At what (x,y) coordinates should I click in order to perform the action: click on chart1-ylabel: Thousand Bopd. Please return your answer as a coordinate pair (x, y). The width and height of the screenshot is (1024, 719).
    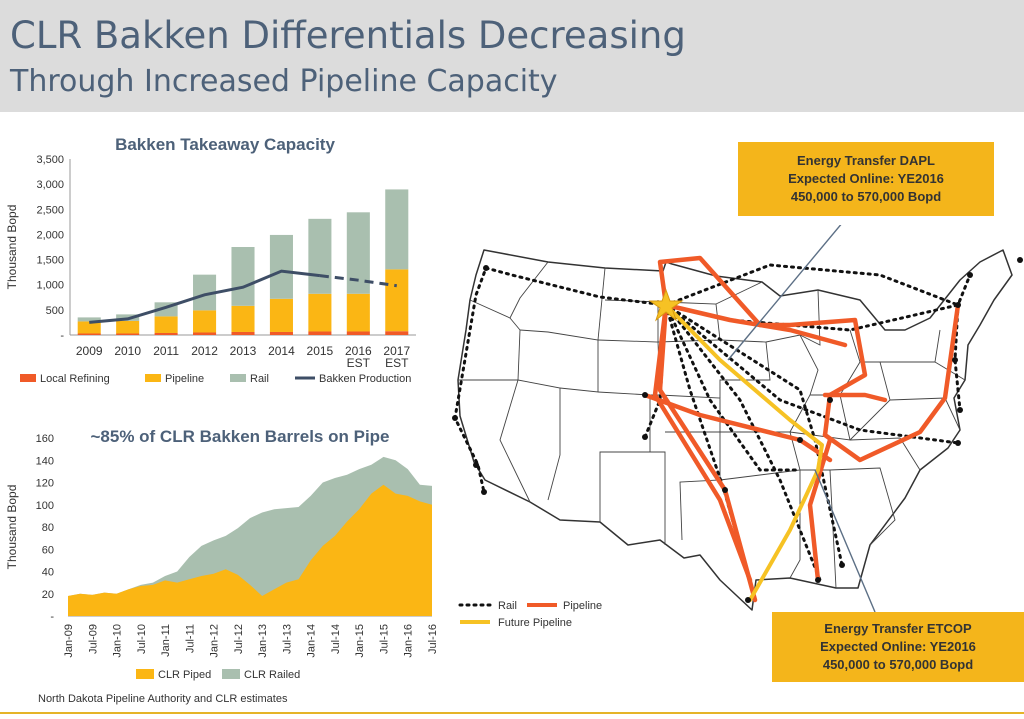
    Looking at the image, I should click on (12, 247).